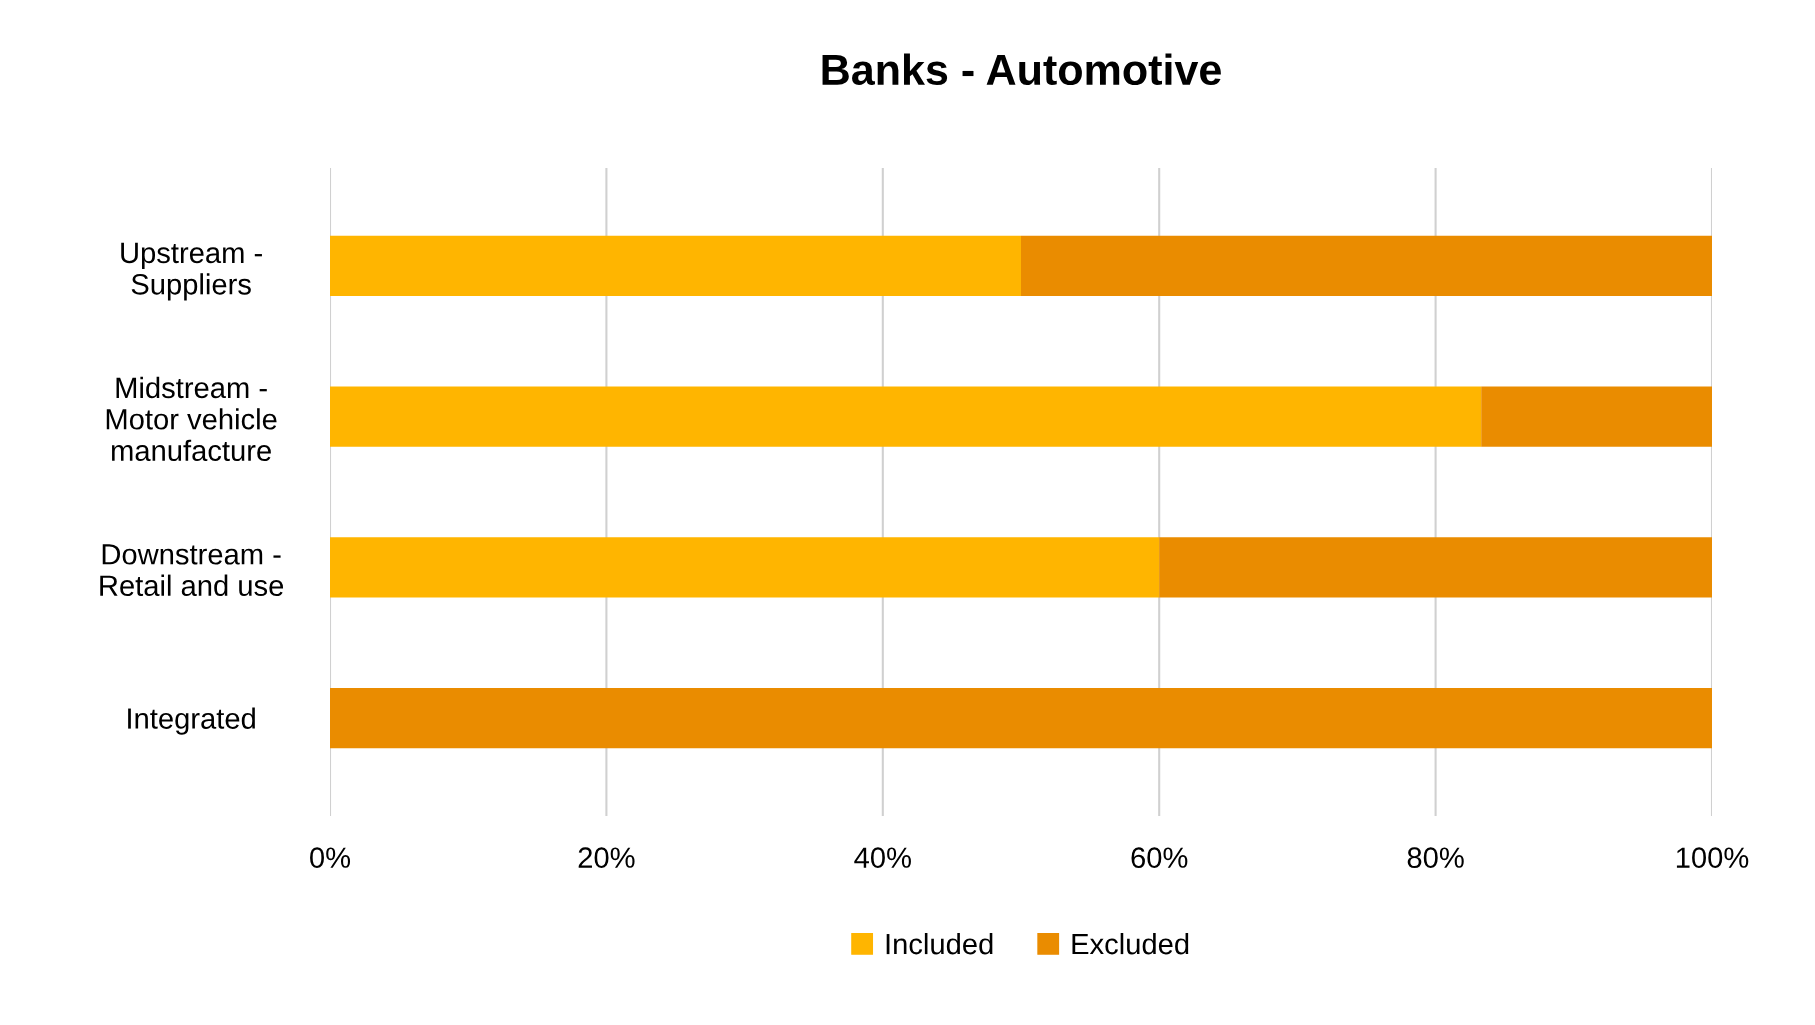 The height and width of the screenshot is (1025, 1815). I want to click on x-tick-label: 20%, so click(606, 857).